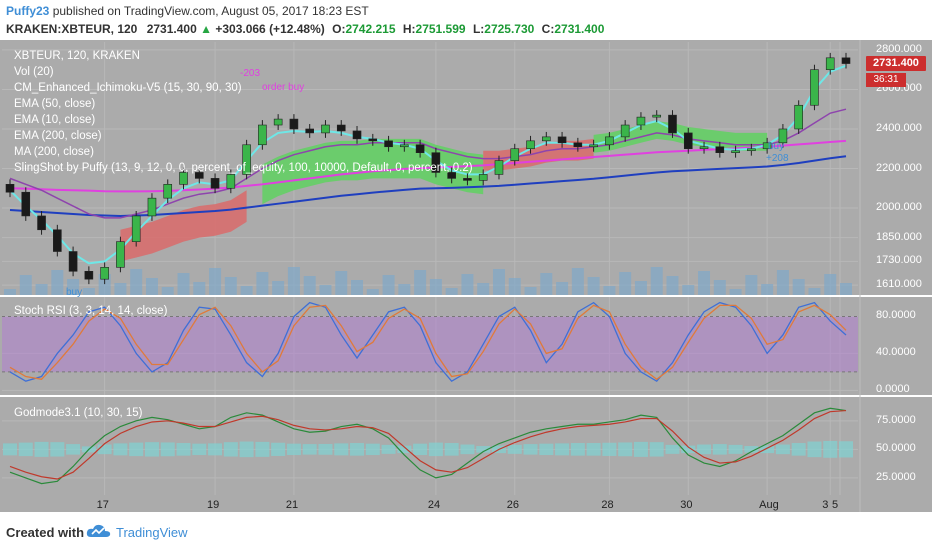  What do you see at coordinates (250, 73) in the screenshot?
I see `short-annotation: -203` at bounding box center [250, 73].